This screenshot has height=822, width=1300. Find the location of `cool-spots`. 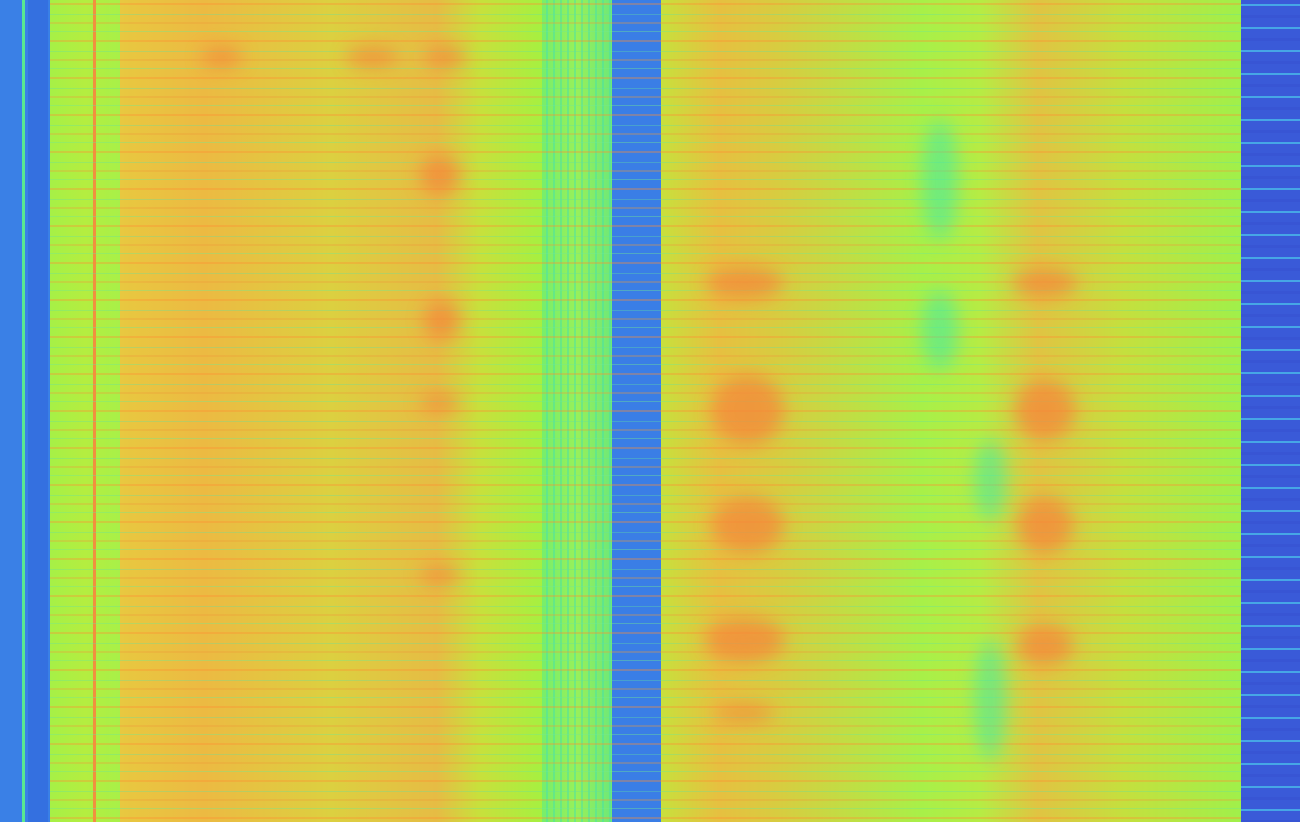

cool-spots is located at coordinates (964, 440).